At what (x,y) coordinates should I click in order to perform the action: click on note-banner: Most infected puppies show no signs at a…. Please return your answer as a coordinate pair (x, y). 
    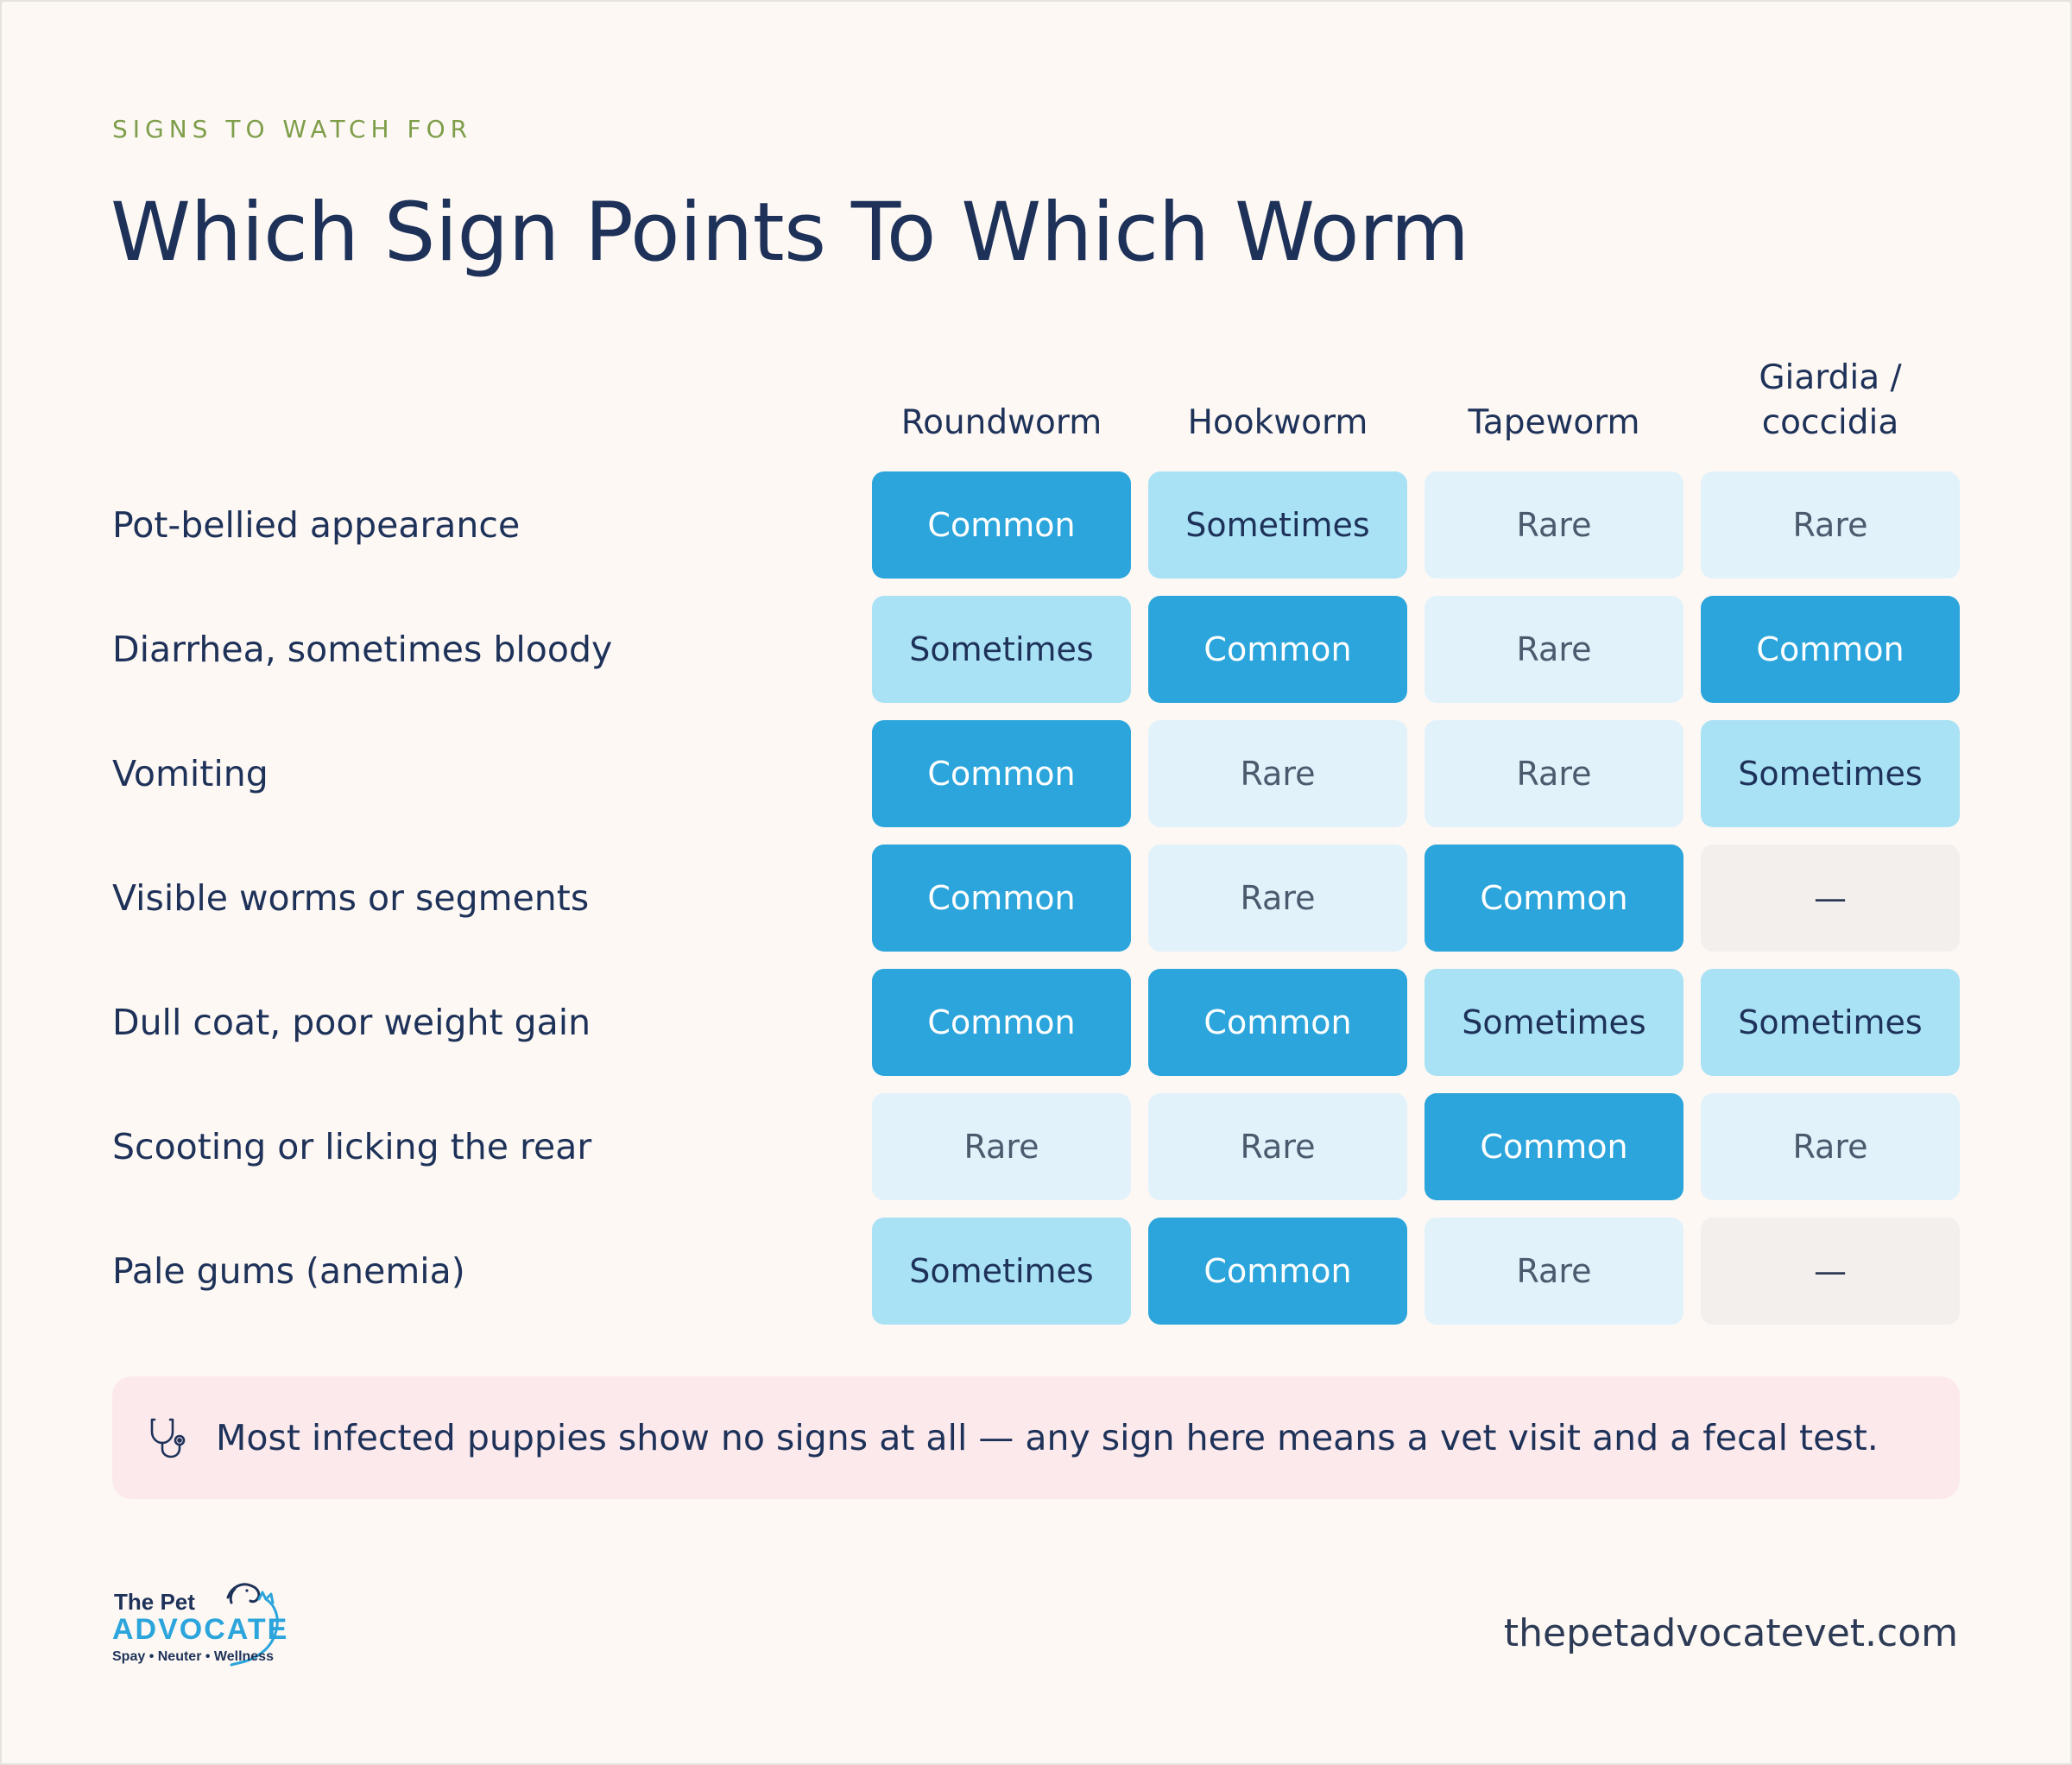
    Looking at the image, I should click on (1036, 1438).